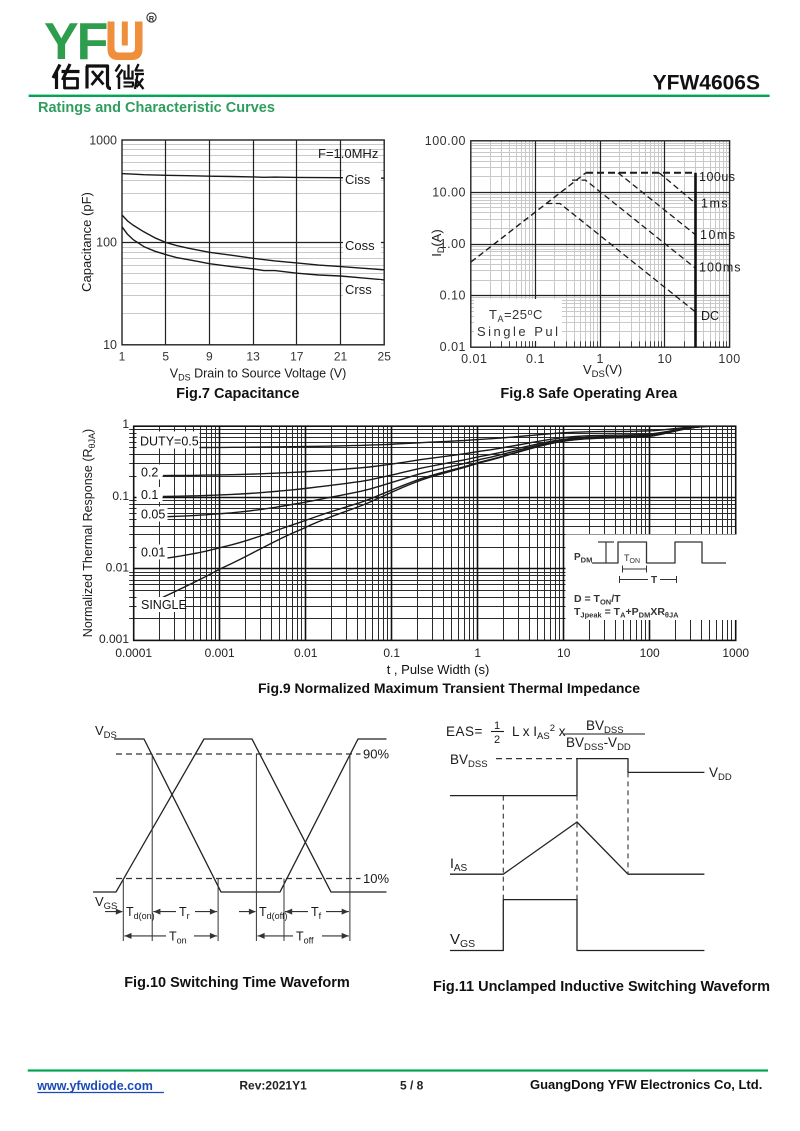 The height and width of the screenshot is (1131, 800). What do you see at coordinates (464, 731) in the screenshot?
I see `svg-text: EAS=` at bounding box center [464, 731].